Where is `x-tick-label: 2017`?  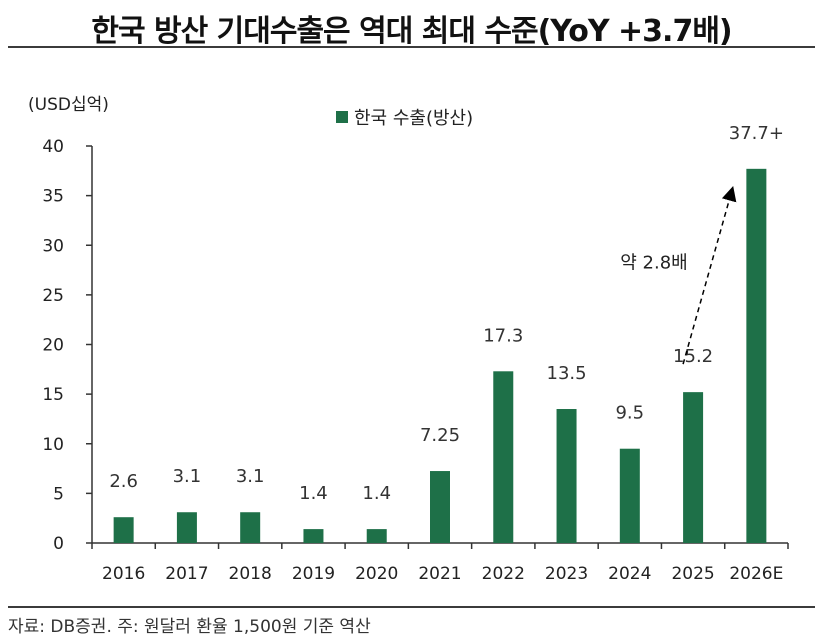 x-tick-label: 2017 is located at coordinates (186, 574).